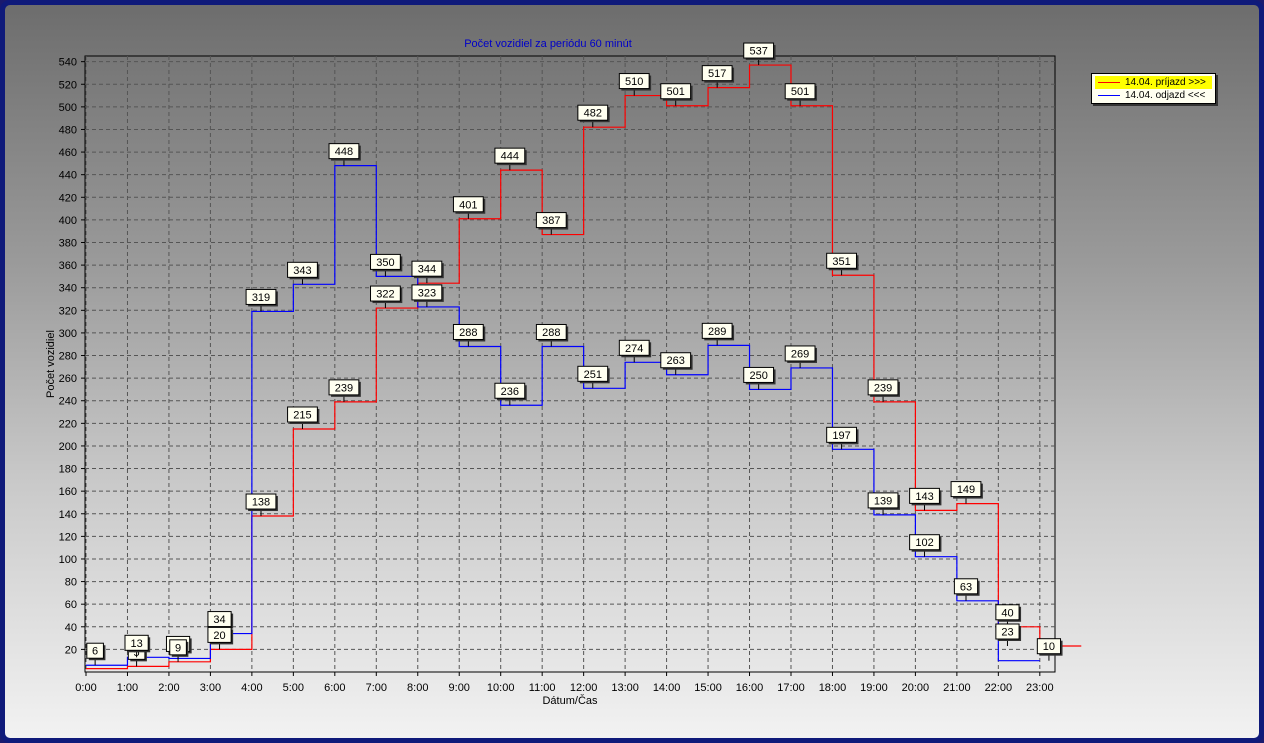 The height and width of the screenshot is (743, 1264). What do you see at coordinates (71, 583) in the screenshot?
I see `y-tick-label: 80` at bounding box center [71, 583].